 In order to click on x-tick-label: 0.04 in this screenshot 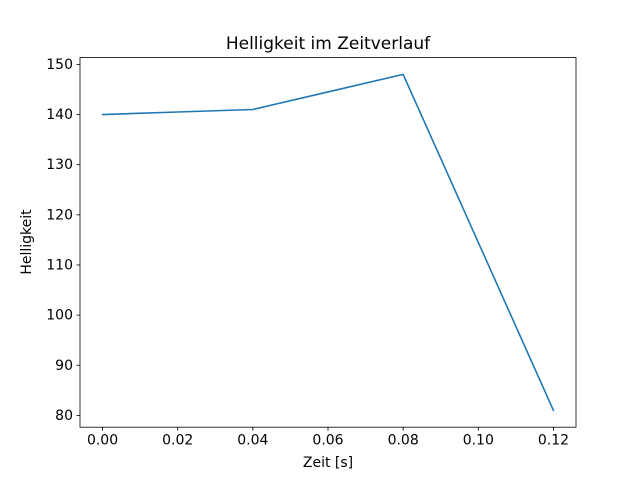, I will do `click(252, 441)`.